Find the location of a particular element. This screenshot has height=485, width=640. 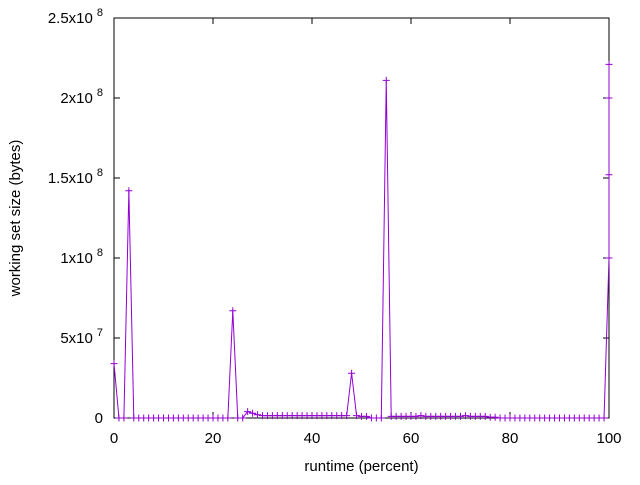

y-tick-mantissa: 0 is located at coordinates (99, 418).